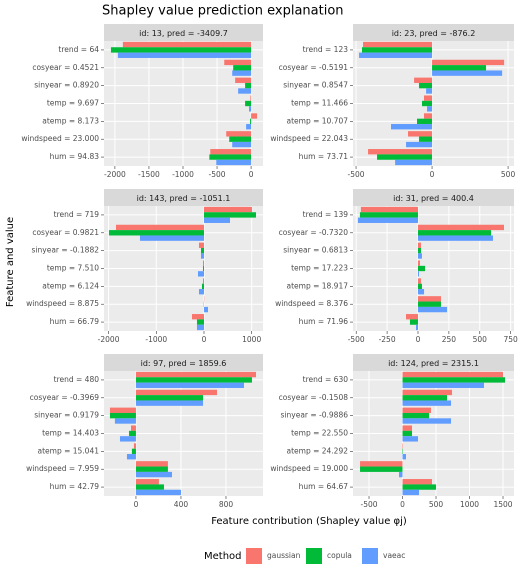  What do you see at coordinates (183, 33) in the screenshot?
I see `panel-title: id: 13, pred = -3409.7` at bounding box center [183, 33].